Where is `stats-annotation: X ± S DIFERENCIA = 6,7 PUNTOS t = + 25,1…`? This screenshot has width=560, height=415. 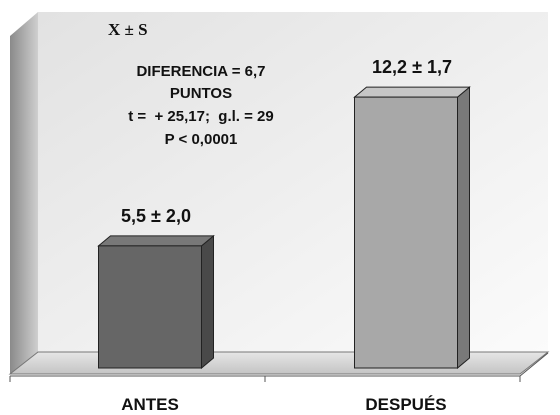
stats-annotation: X ± S DIFERENCIA = 6,7 PUNTOS t = + 25,1… is located at coordinates (191, 84).